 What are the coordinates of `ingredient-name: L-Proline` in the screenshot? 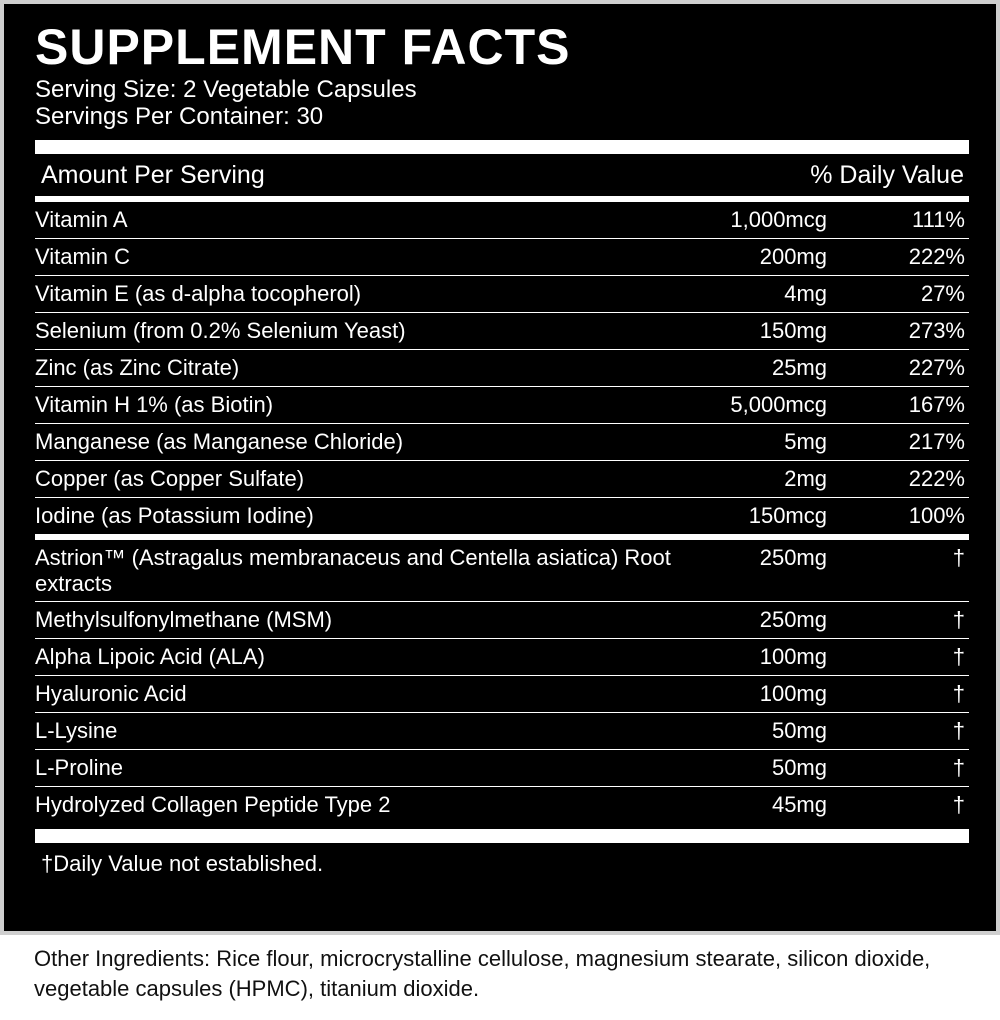 It's located at (79, 767).